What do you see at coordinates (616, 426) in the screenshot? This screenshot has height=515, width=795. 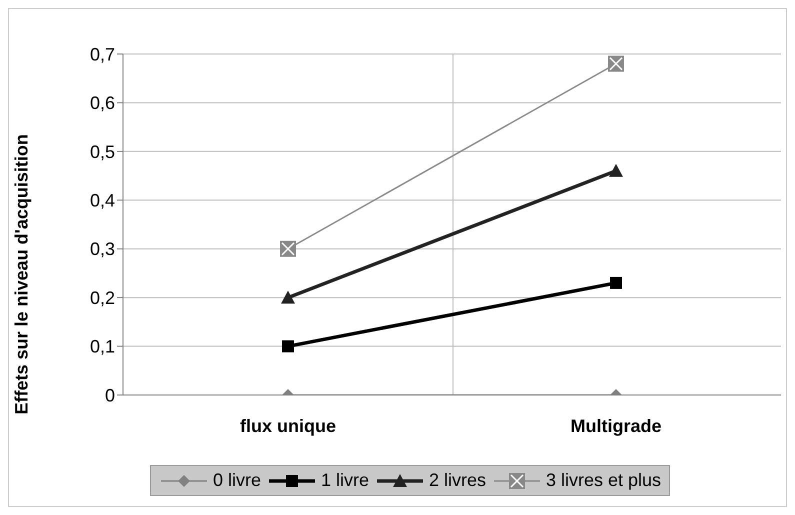 I see `x-tick-label: Multigrade` at bounding box center [616, 426].